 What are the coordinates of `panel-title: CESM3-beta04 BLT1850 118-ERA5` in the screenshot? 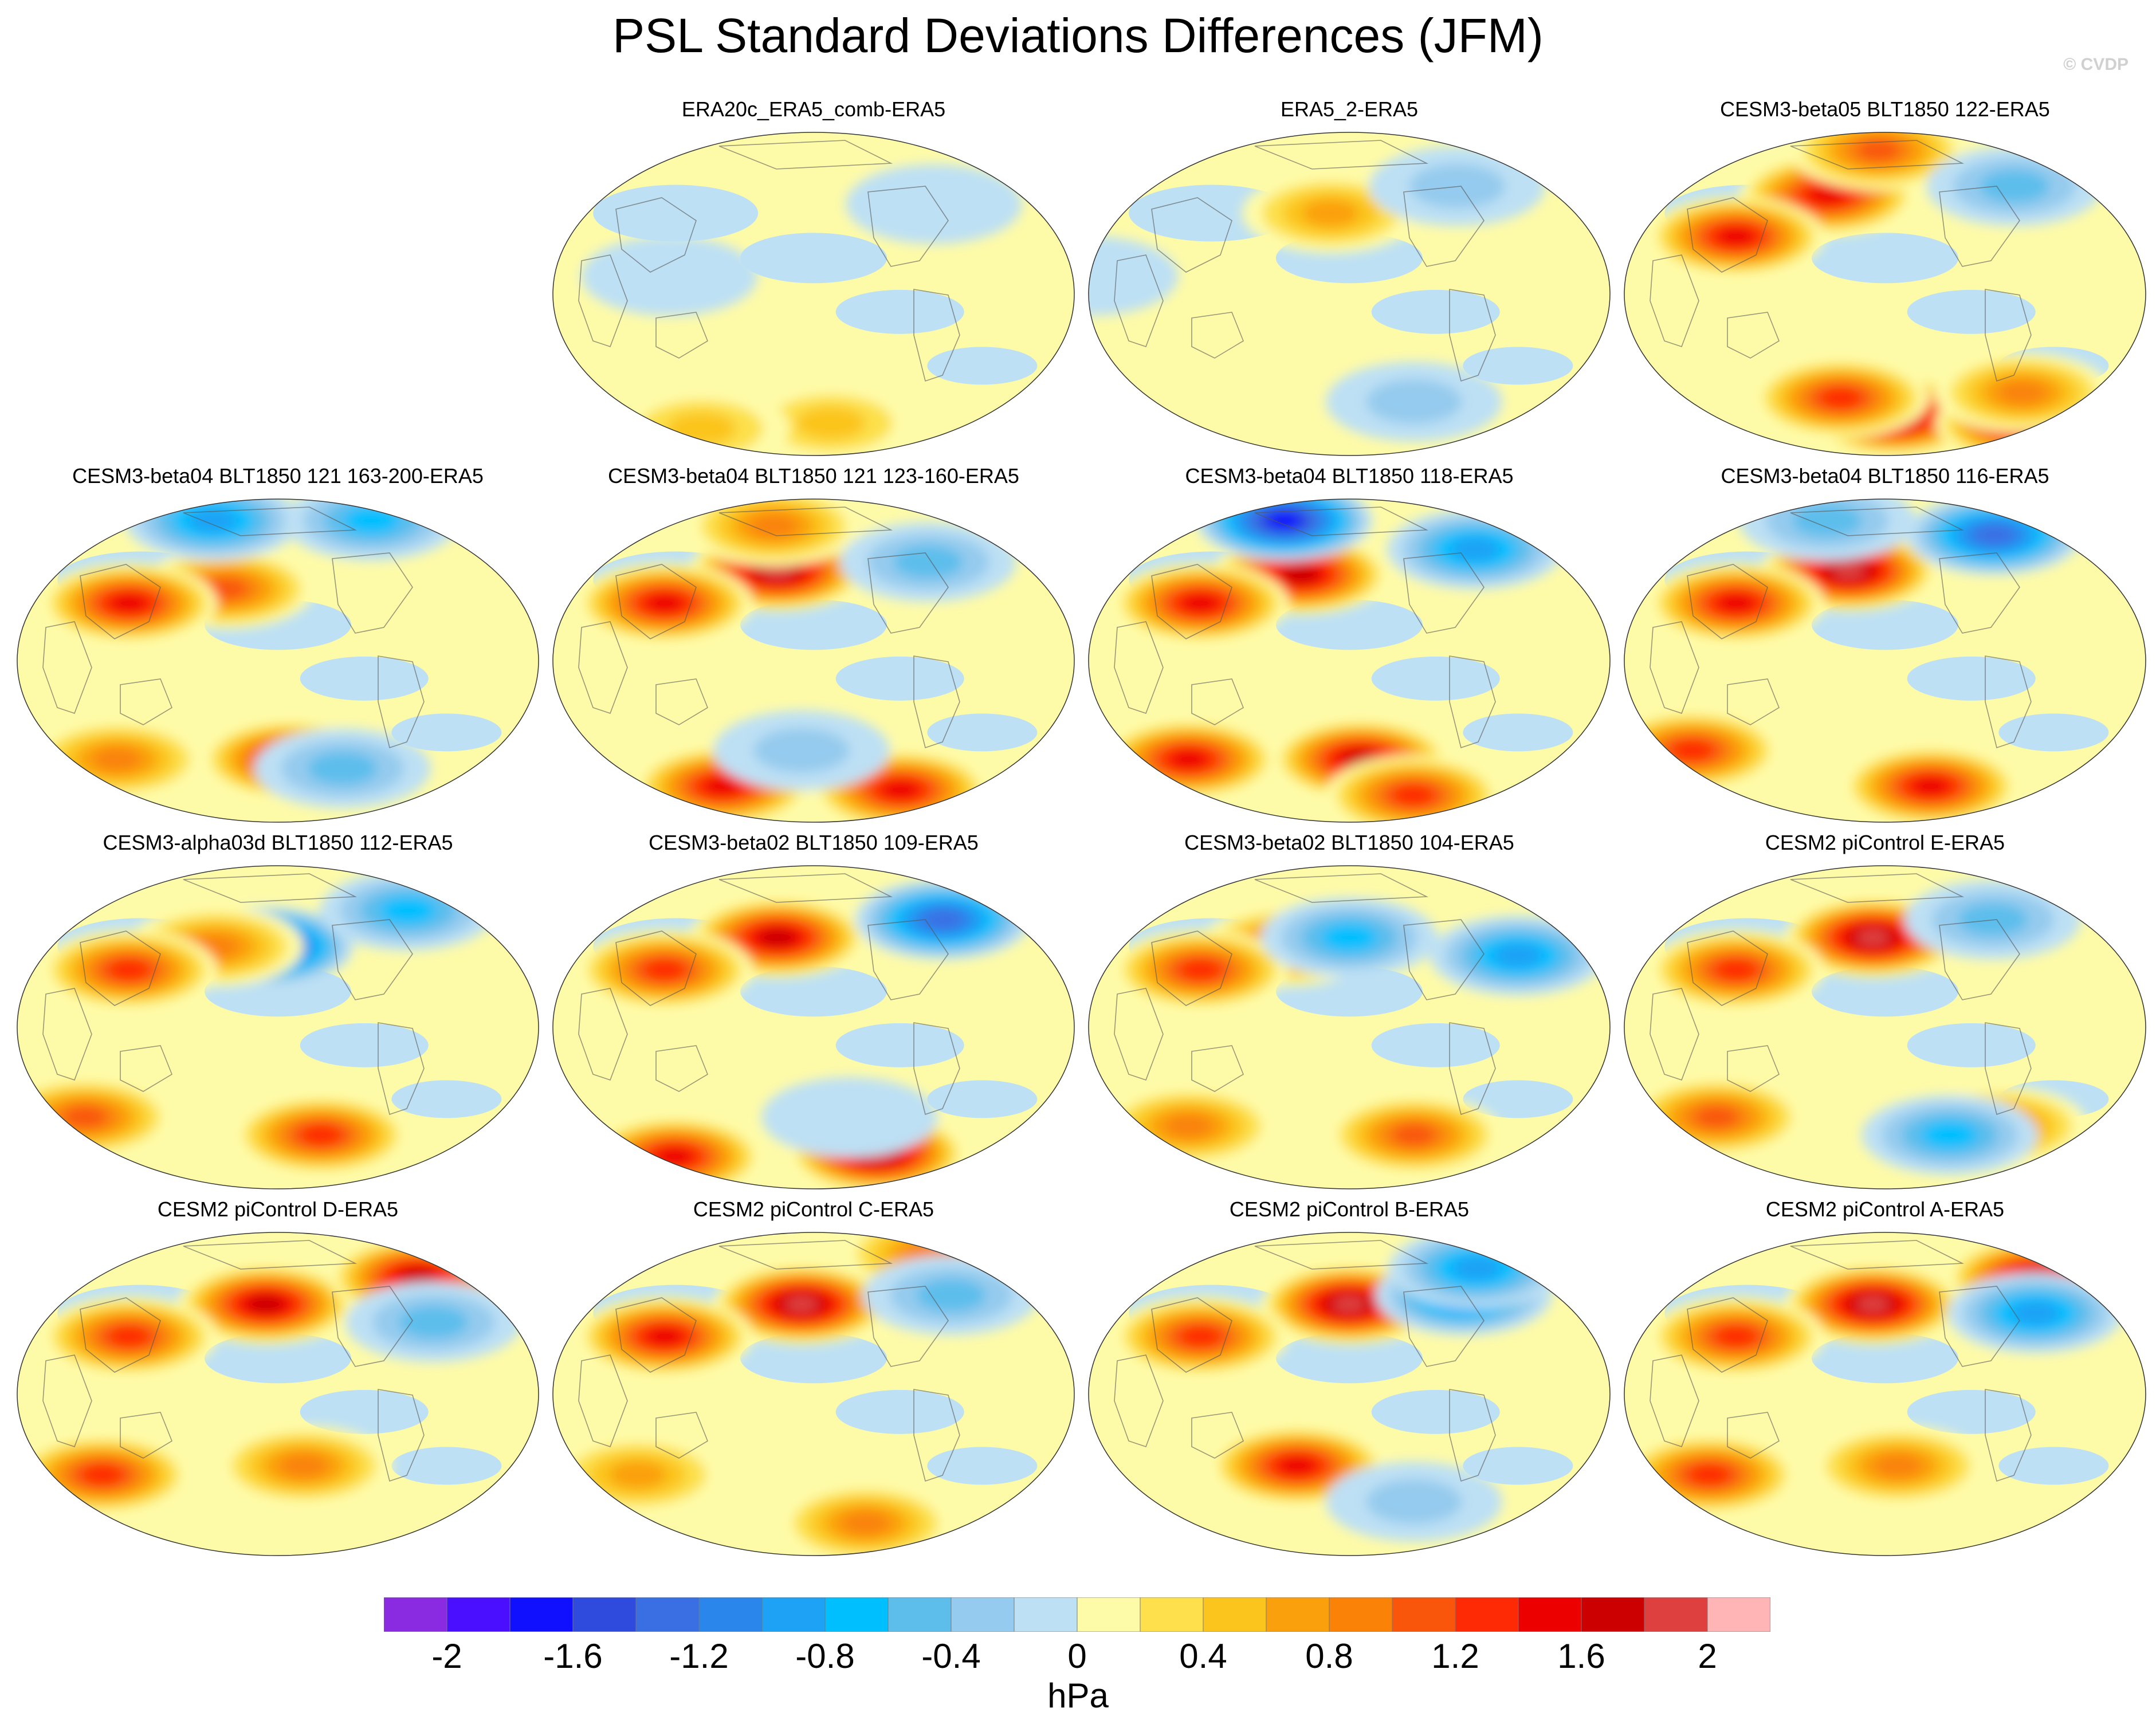 It's located at (1349, 476).